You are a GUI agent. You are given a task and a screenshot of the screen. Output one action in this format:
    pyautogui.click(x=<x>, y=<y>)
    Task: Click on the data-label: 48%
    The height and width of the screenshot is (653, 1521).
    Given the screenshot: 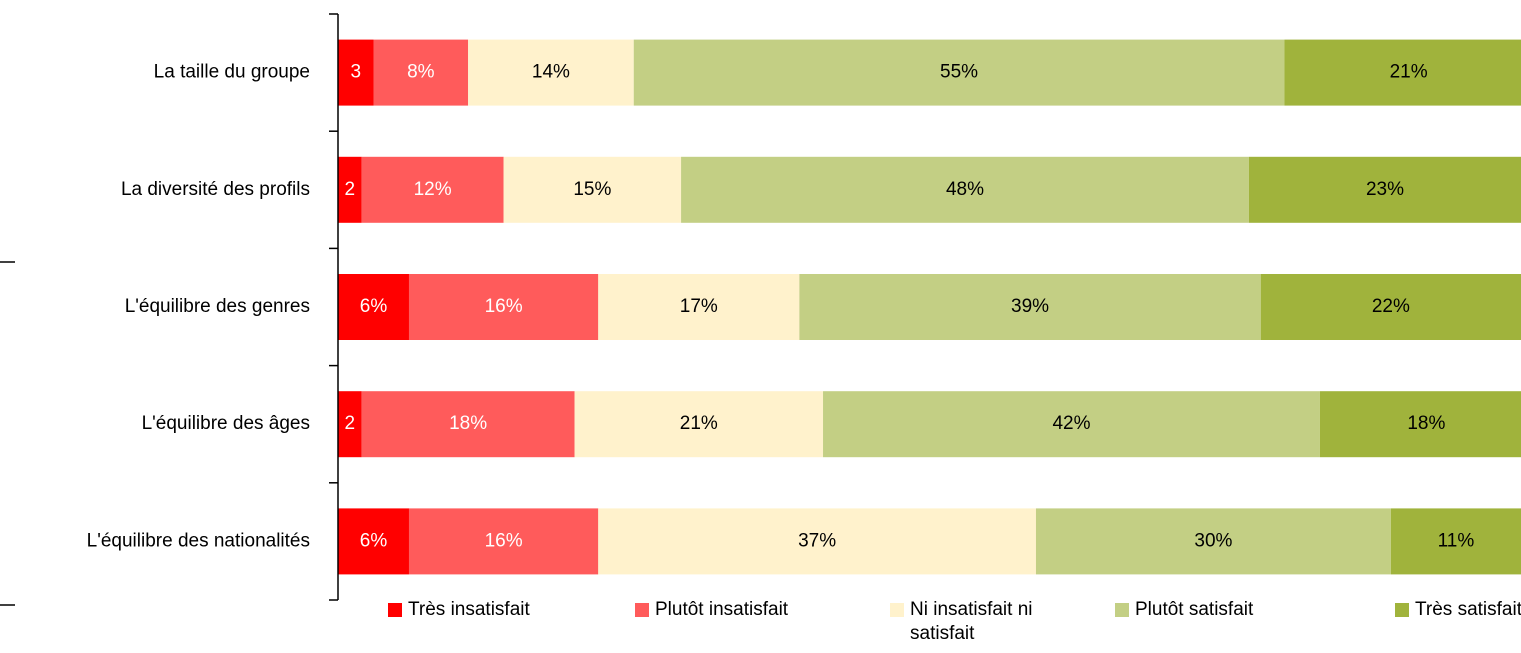 What is the action you would take?
    pyautogui.click(x=965, y=189)
    